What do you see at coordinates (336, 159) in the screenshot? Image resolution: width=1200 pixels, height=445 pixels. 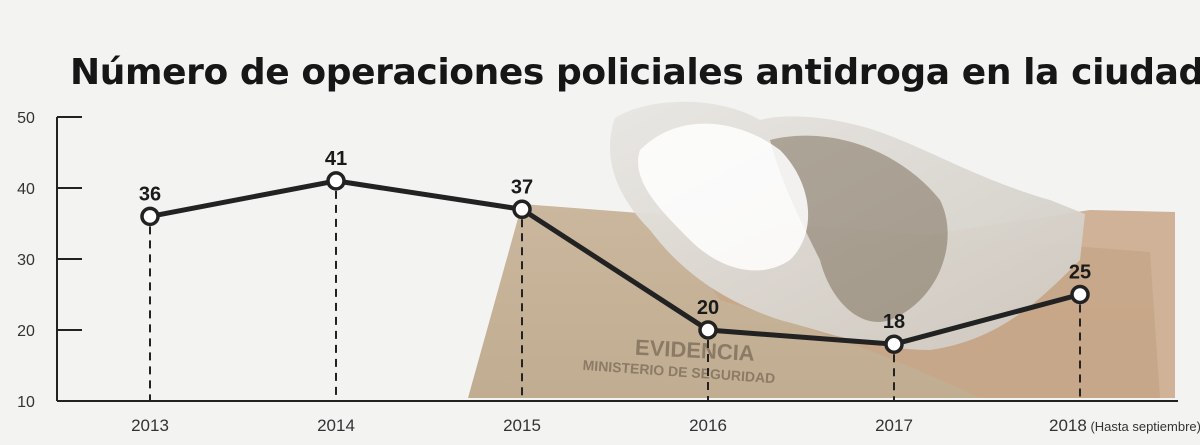 I see `data-label: 41` at bounding box center [336, 159].